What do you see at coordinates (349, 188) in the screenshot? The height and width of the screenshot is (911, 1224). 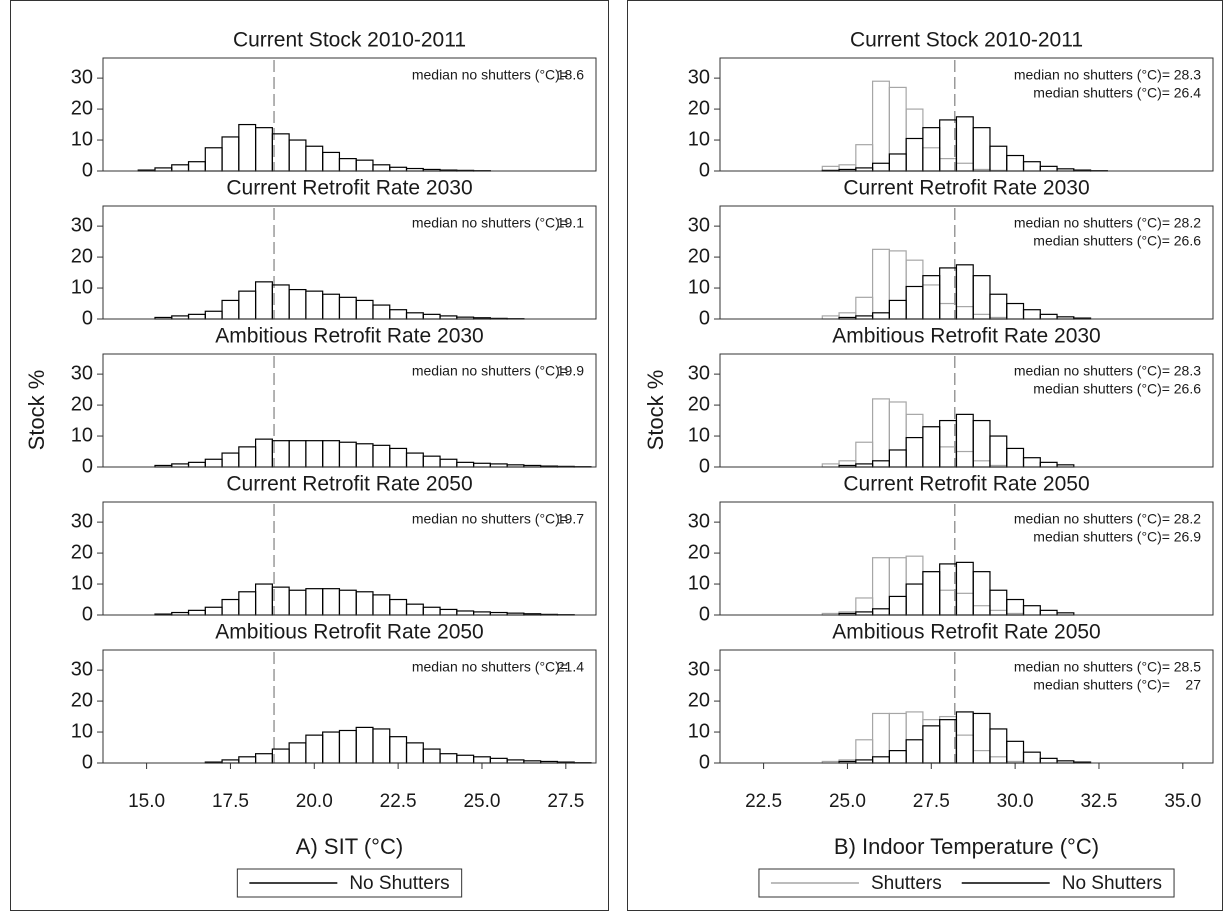 I see `panel-title: Current Retrofit Rate 2030` at bounding box center [349, 188].